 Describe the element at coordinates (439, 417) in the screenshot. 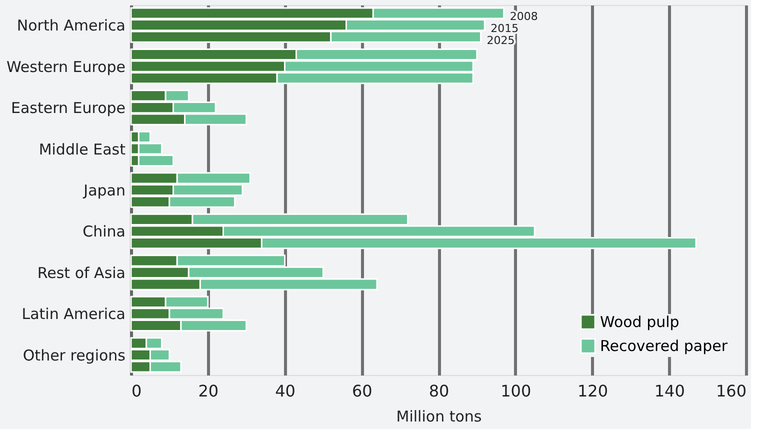

I see `x-axis-title: Million tons` at that location.